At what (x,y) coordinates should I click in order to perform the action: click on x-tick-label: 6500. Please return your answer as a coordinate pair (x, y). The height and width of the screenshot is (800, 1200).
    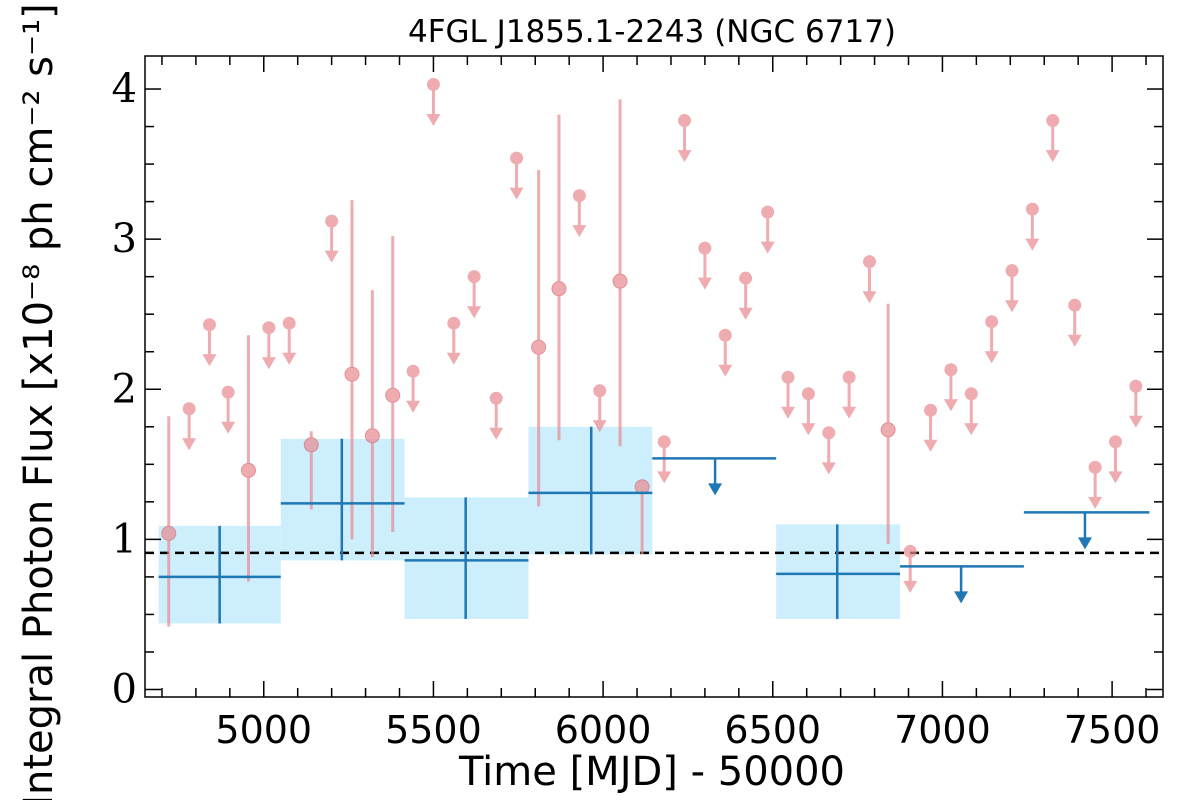
    Looking at the image, I should click on (772, 730).